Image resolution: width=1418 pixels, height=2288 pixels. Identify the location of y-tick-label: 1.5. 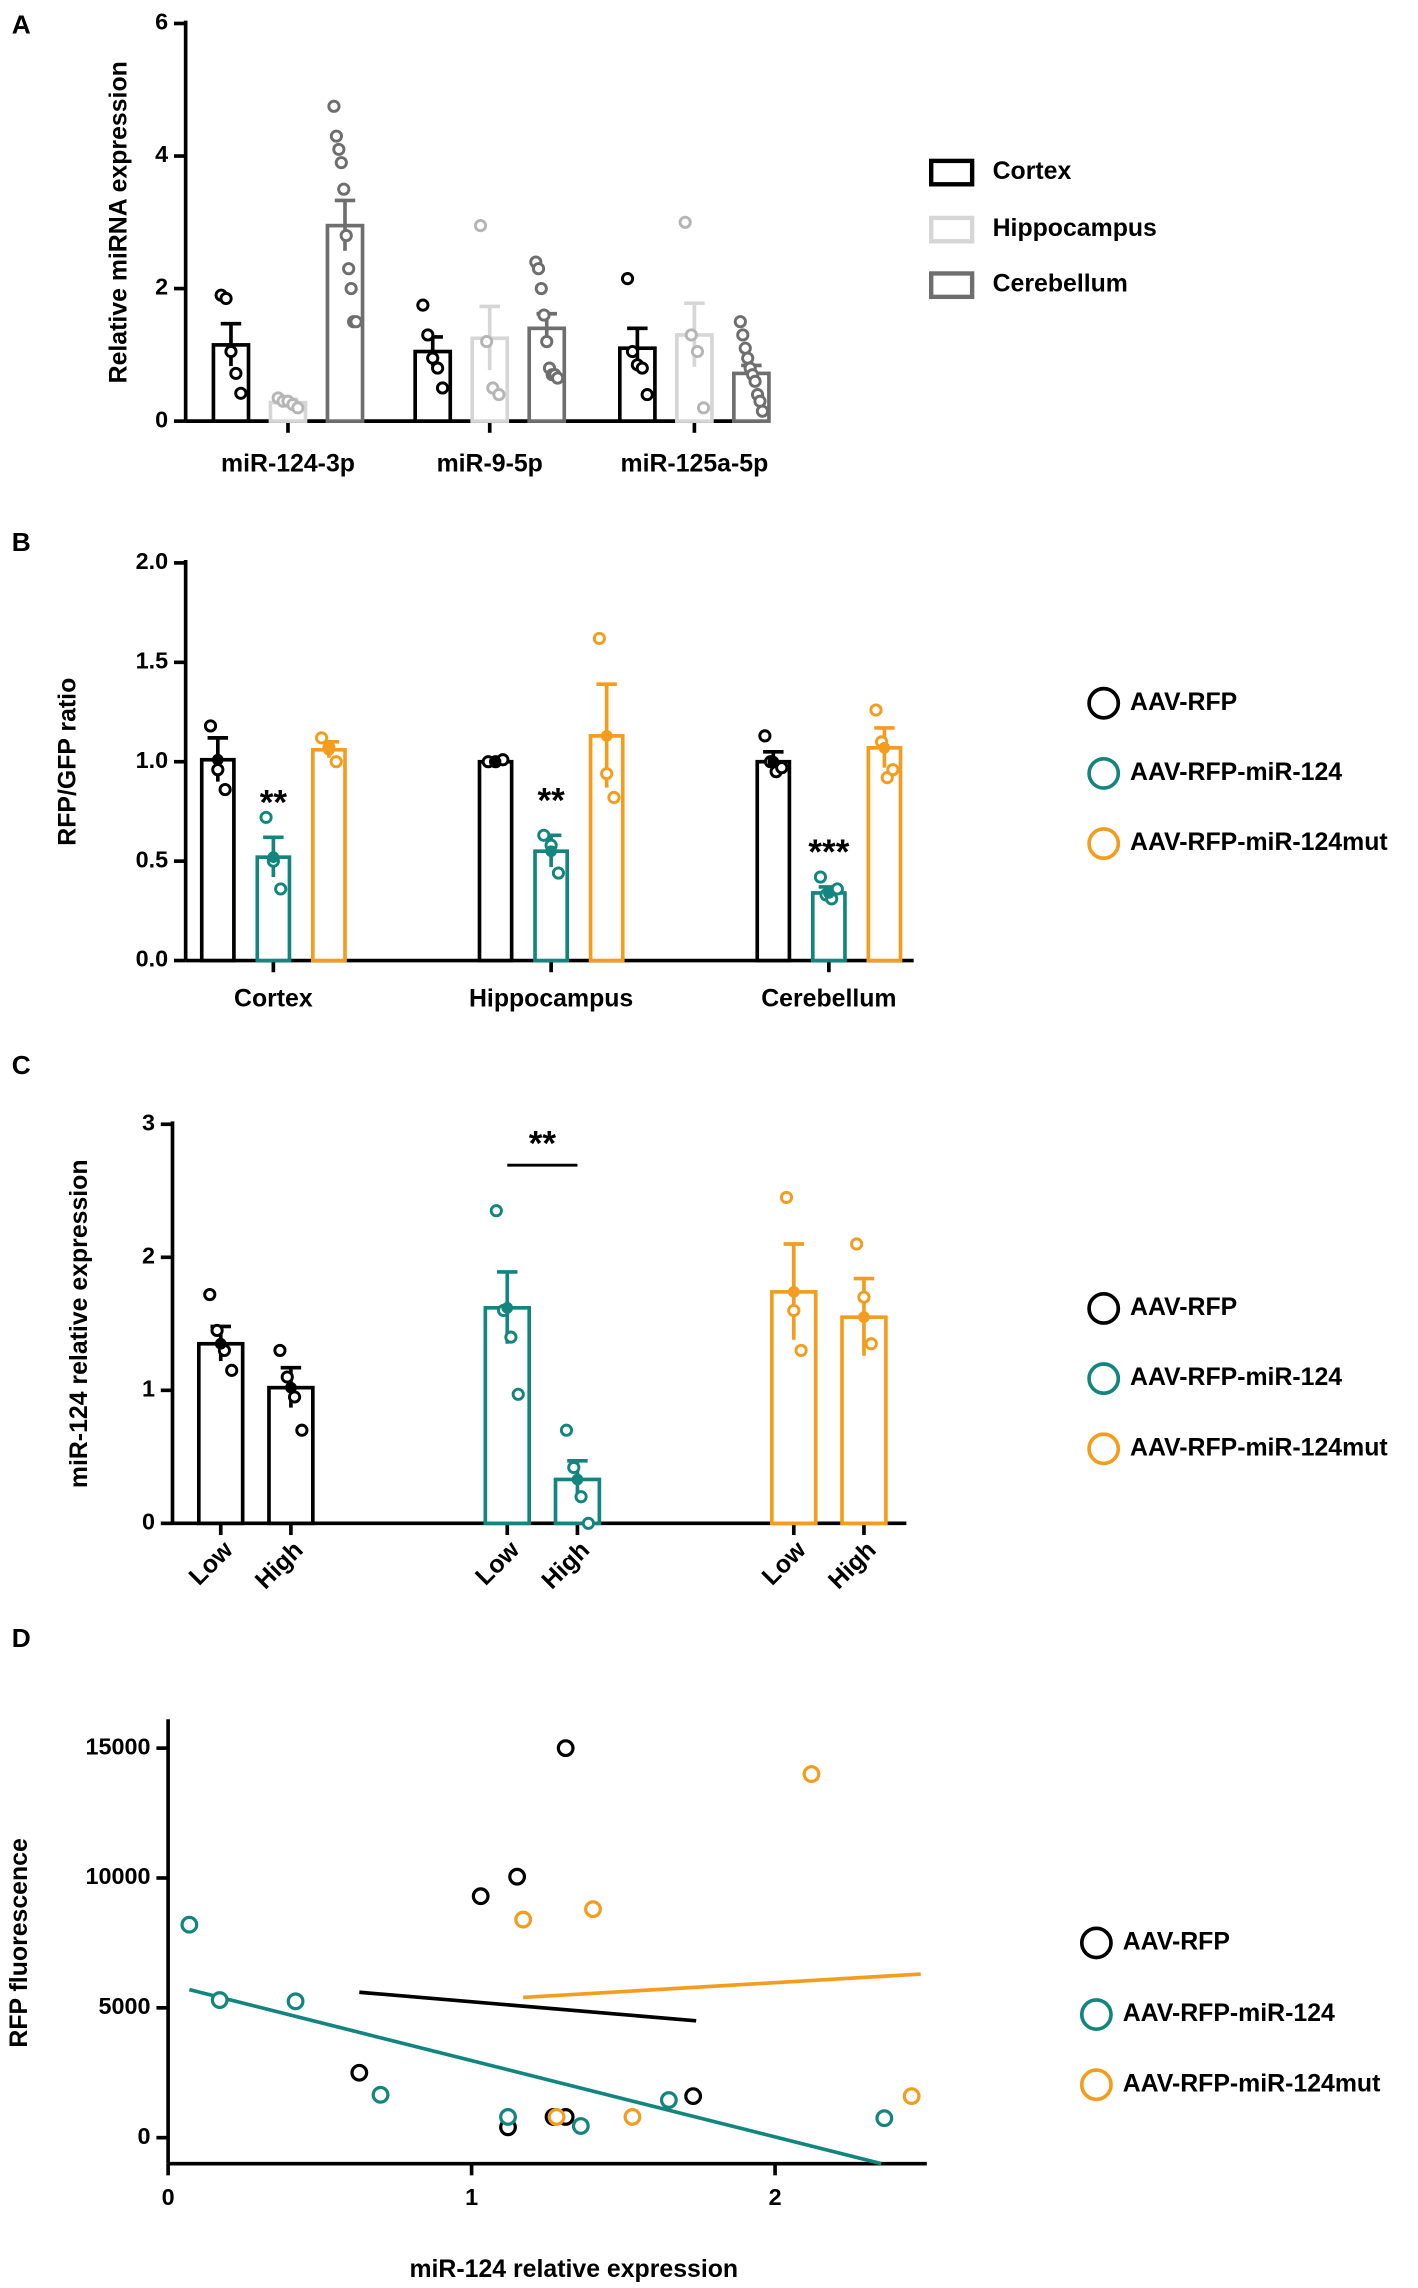
(152, 660).